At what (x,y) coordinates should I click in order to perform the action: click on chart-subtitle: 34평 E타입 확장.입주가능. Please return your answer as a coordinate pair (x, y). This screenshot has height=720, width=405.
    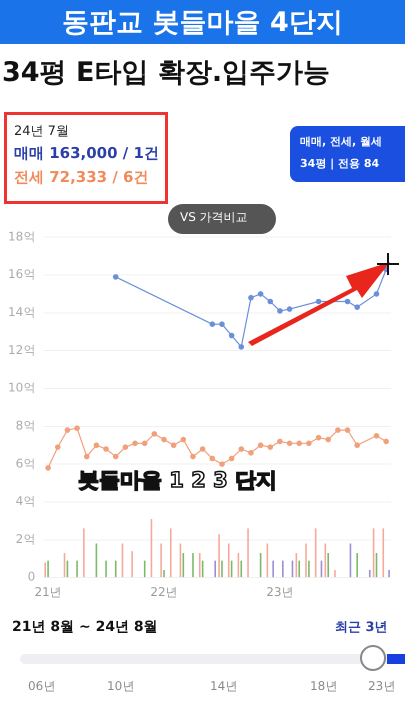
    Looking at the image, I should click on (166, 73).